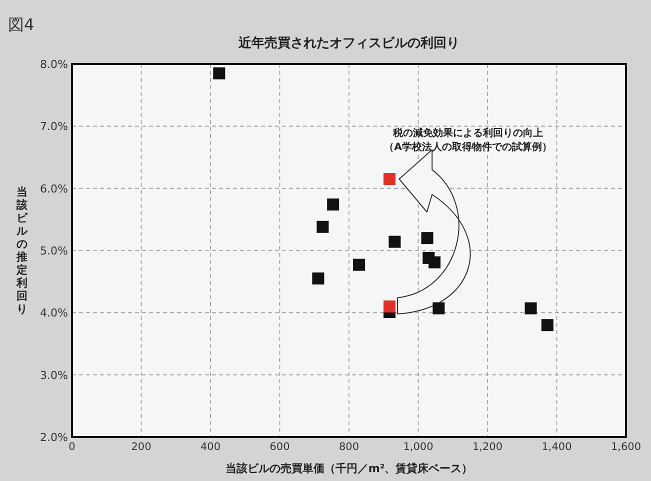  Describe the element at coordinates (54, 437) in the screenshot. I see `y-tick-label: 2.0%` at that location.